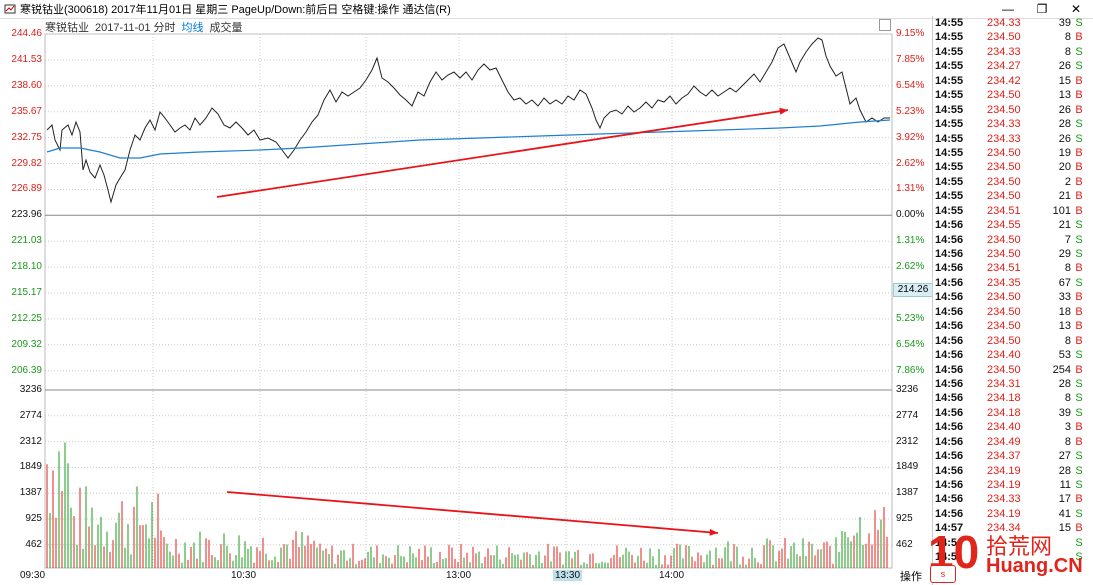 The image size is (1093, 585). I want to click on restore-button: ❐, so click(1042, 9).